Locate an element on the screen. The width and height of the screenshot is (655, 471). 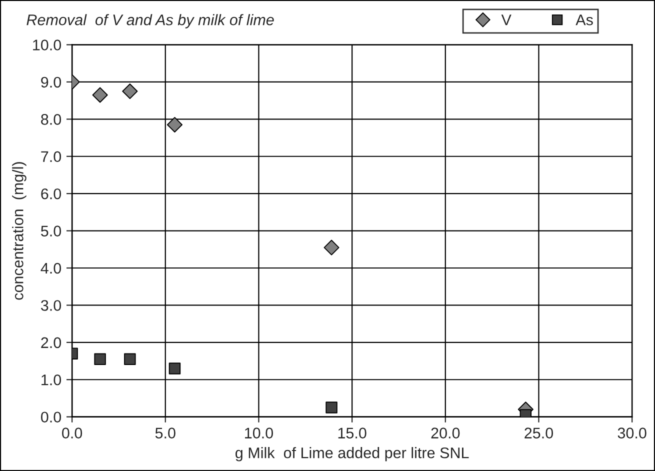
y-tick-label: 8.0 is located at coordinates (51, 119).